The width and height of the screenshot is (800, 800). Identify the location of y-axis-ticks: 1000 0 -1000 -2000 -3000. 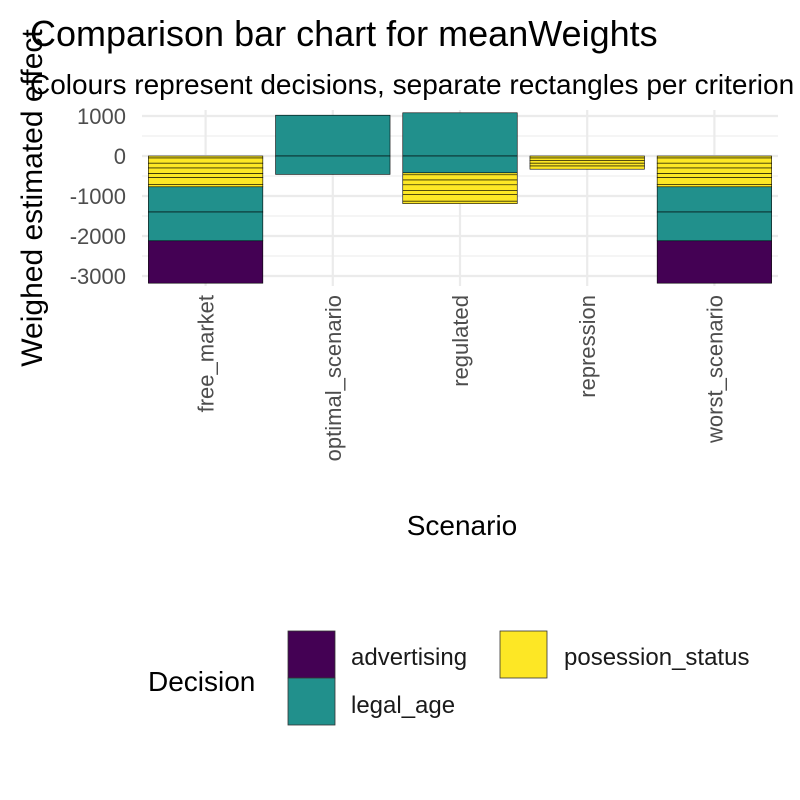
(98, 196).